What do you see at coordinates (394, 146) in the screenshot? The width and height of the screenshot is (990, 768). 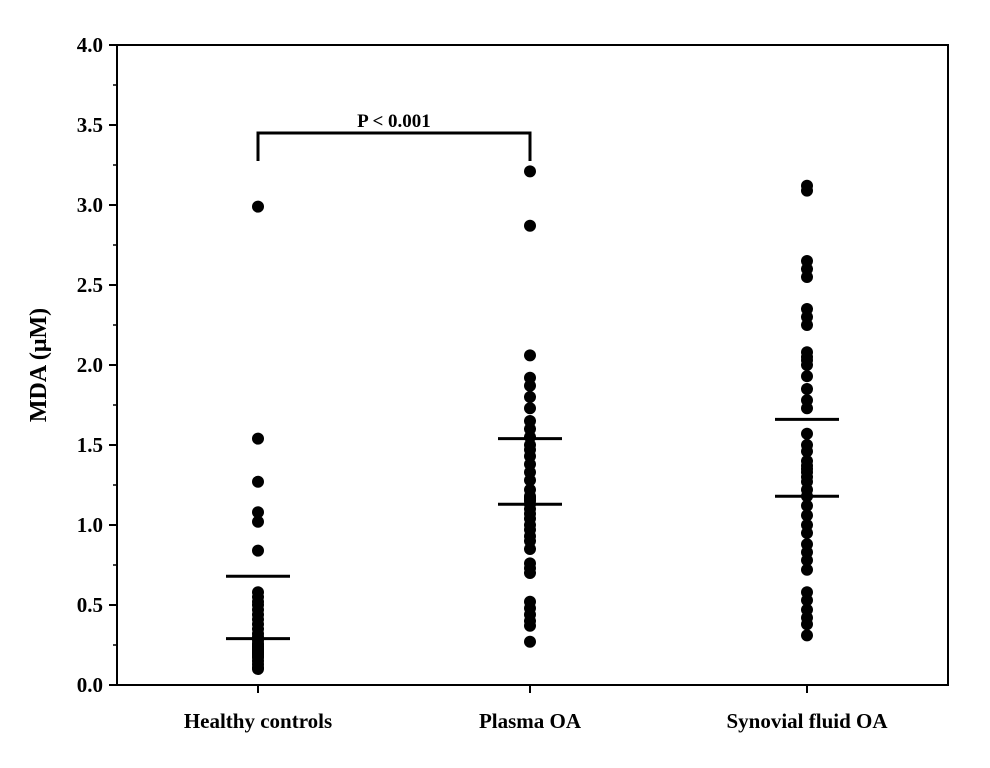 I see `significance-bracket` at bounding box center [394, 146].